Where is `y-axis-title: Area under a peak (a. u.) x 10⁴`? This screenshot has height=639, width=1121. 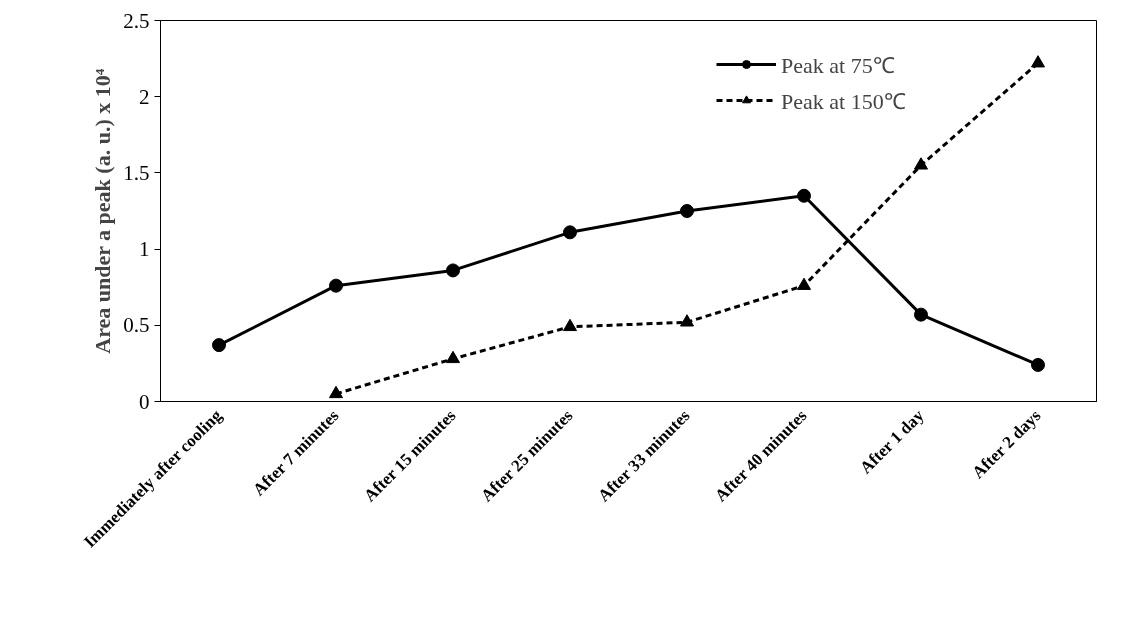
y-axis-title: Area under a peak (a. u.) x 10⁴ is located at coordinates (103, 211).